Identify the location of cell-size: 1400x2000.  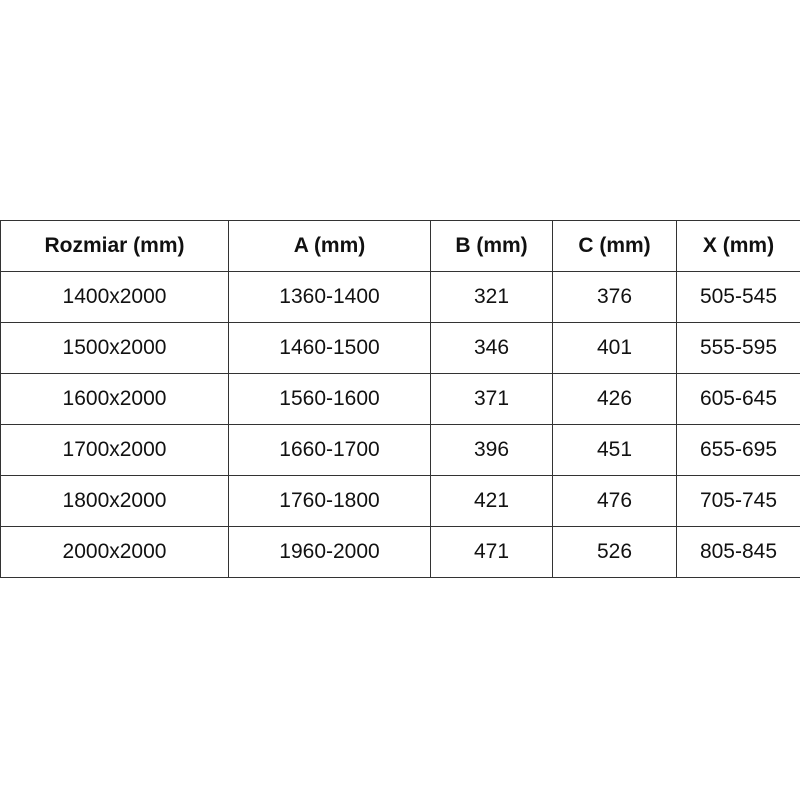
(114, 297).